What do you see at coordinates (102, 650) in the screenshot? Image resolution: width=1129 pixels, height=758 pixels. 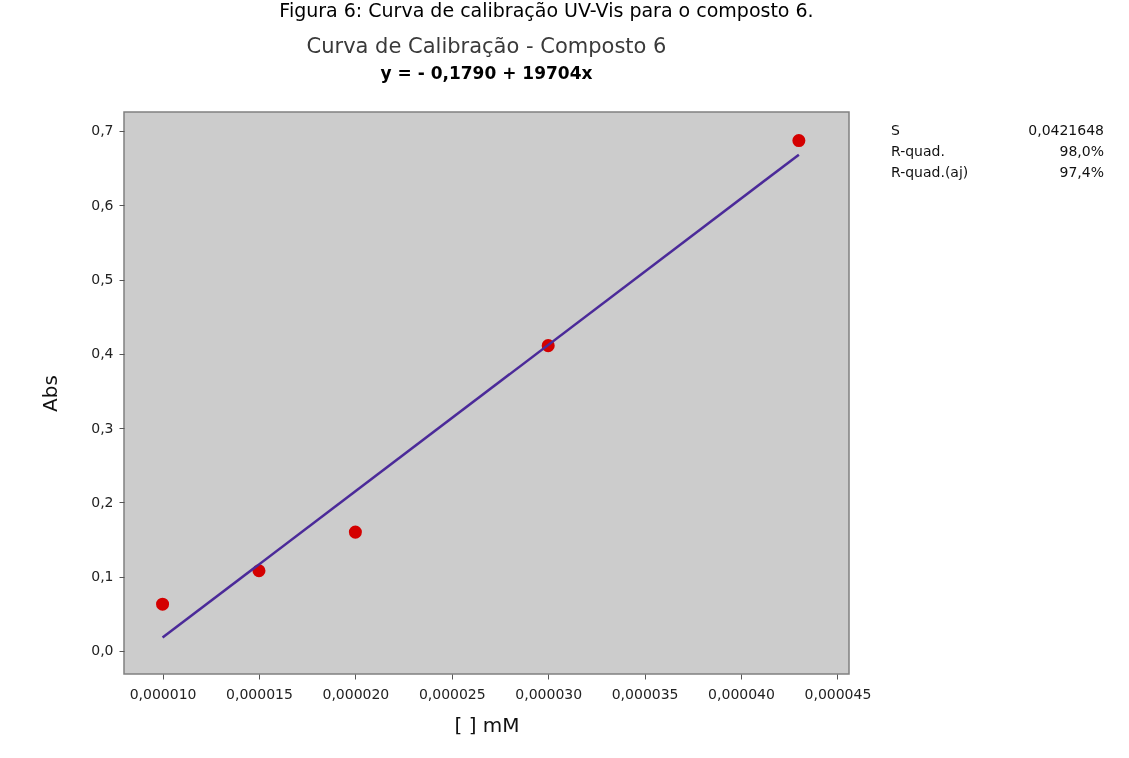 I see `y-tick-label: 0,0` at bounding box center [102, 650].